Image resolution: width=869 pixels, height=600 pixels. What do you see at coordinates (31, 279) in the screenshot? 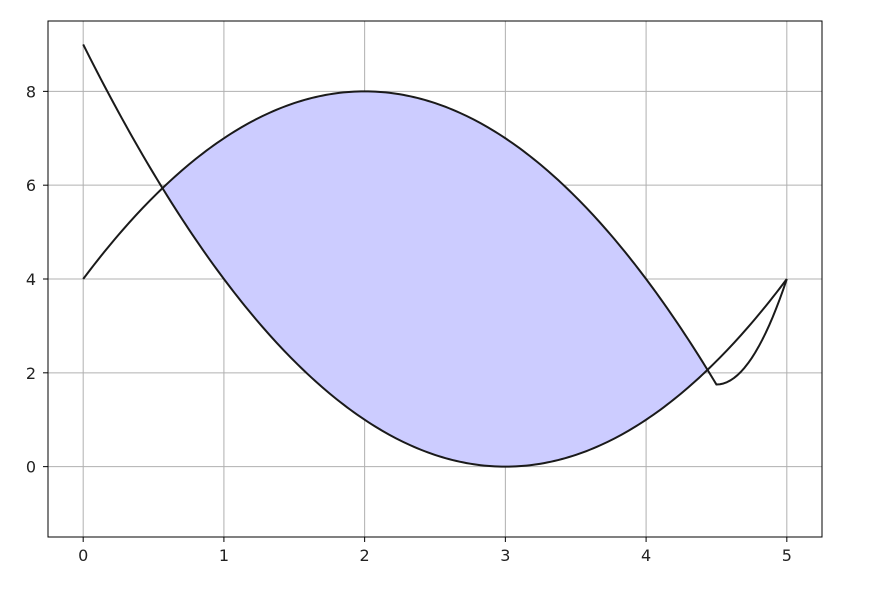
I see `y-tick-label: 4` at bounding box center [31, 279].